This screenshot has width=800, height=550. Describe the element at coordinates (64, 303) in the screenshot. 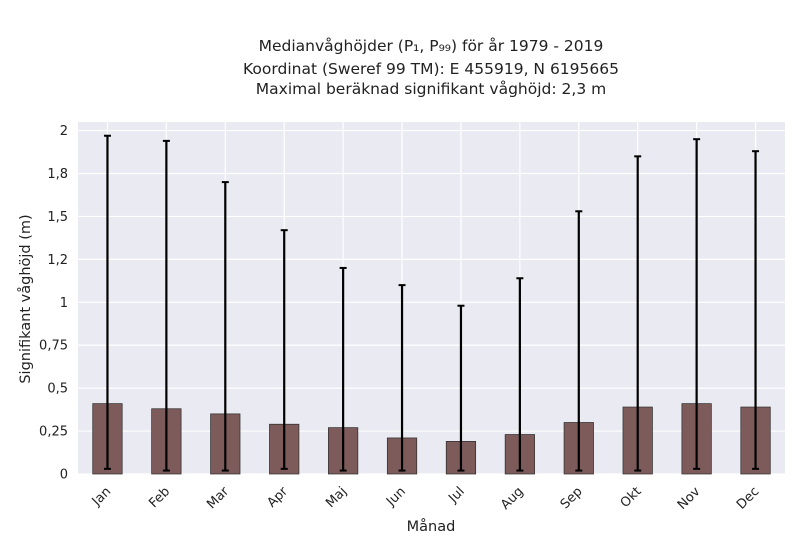

I see `y-tick-label: 1` at that location.